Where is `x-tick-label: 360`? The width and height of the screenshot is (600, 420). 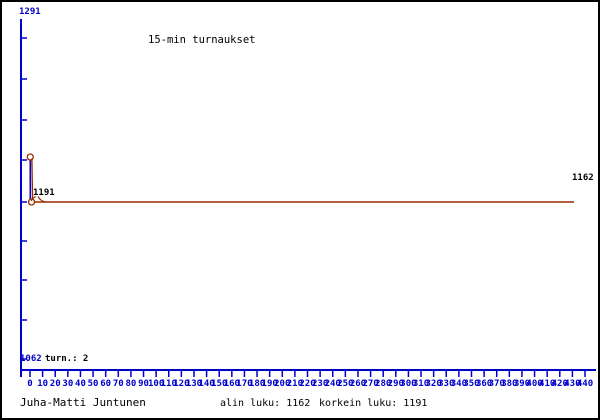 x-tick-label: 360 is located at coordinates (484, 384).